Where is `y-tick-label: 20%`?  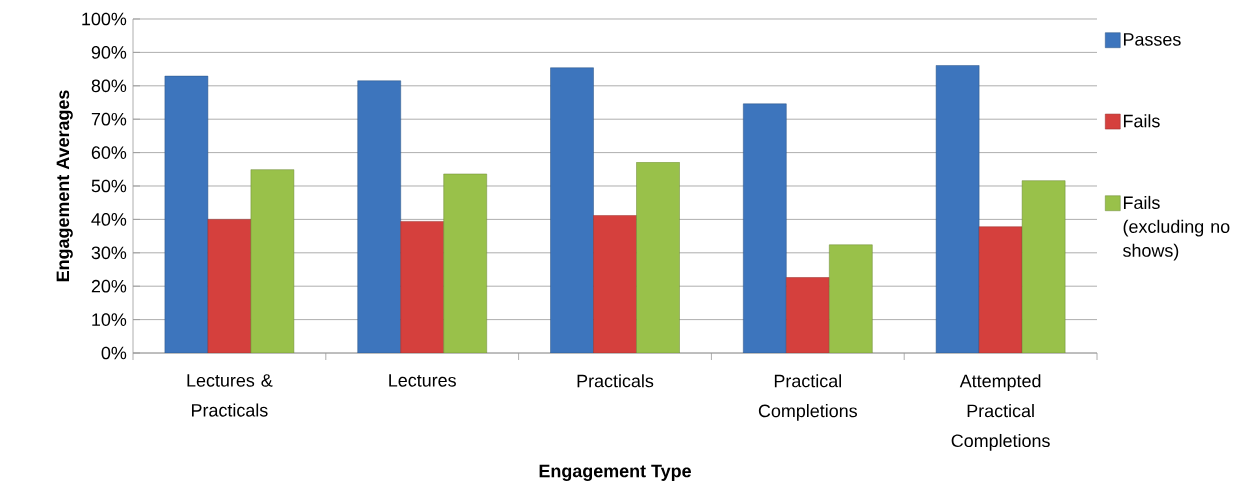 y-tick-label: 20% is located at coordinates (109, 286).